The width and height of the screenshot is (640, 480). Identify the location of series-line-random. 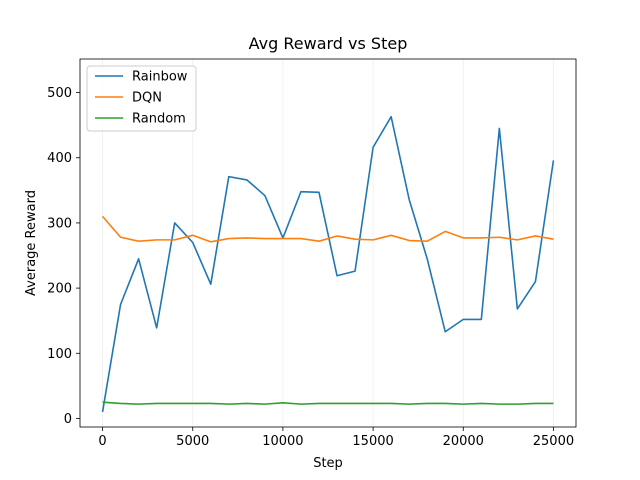
(328, 403).